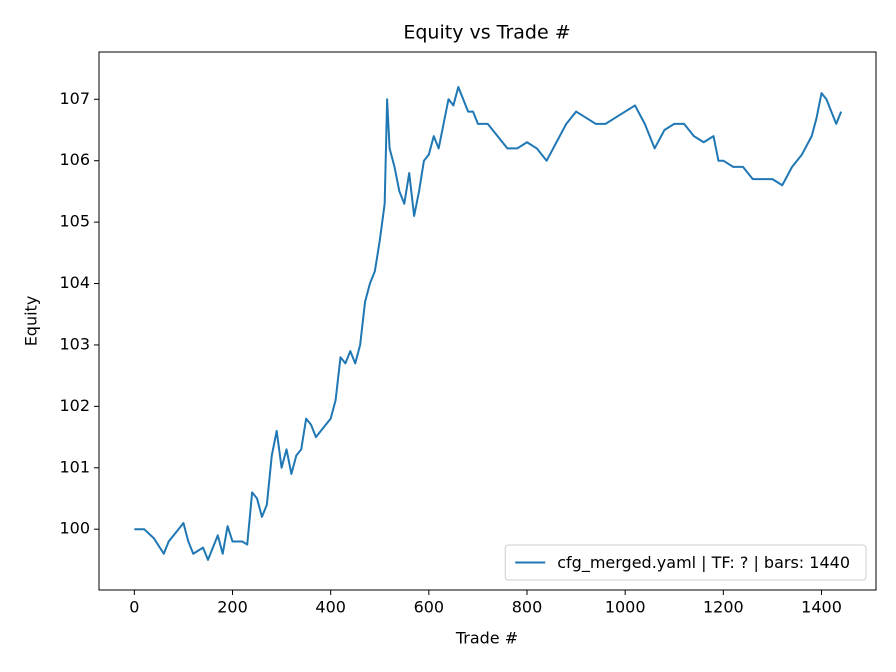 This screenshot has width=896, height=672. Describe the element at coordinates (31, 321) in the screenshot. I see `y-axis-label: Equity` at that location.